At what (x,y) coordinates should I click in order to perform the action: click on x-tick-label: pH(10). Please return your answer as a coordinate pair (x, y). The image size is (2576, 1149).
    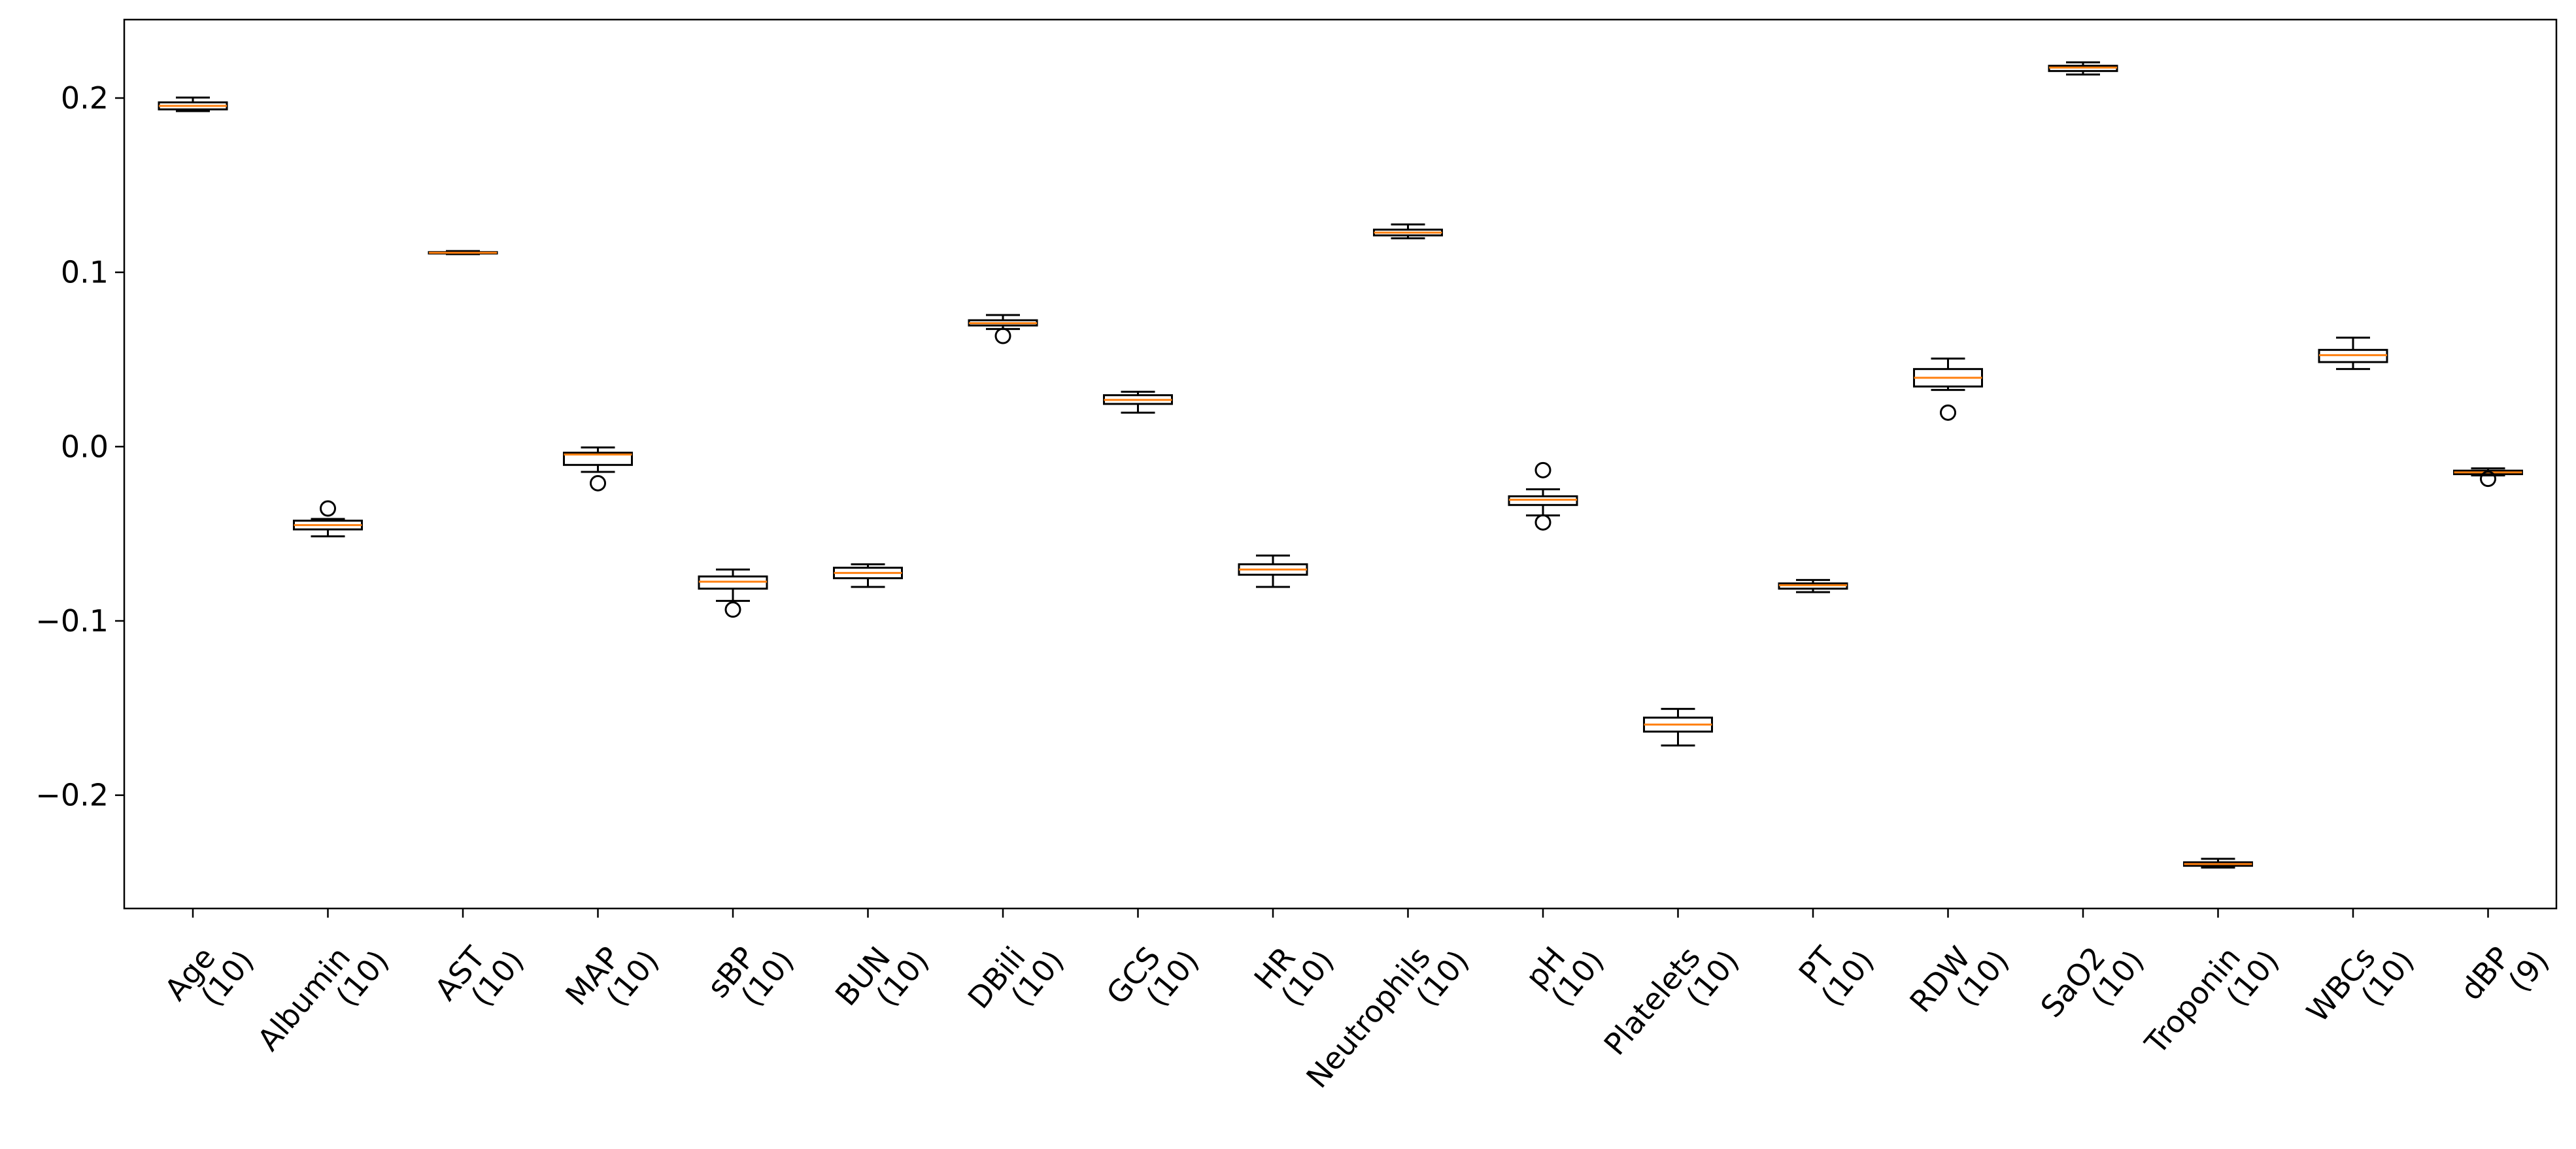
    Looking at the image, I should click on (1564, 969).